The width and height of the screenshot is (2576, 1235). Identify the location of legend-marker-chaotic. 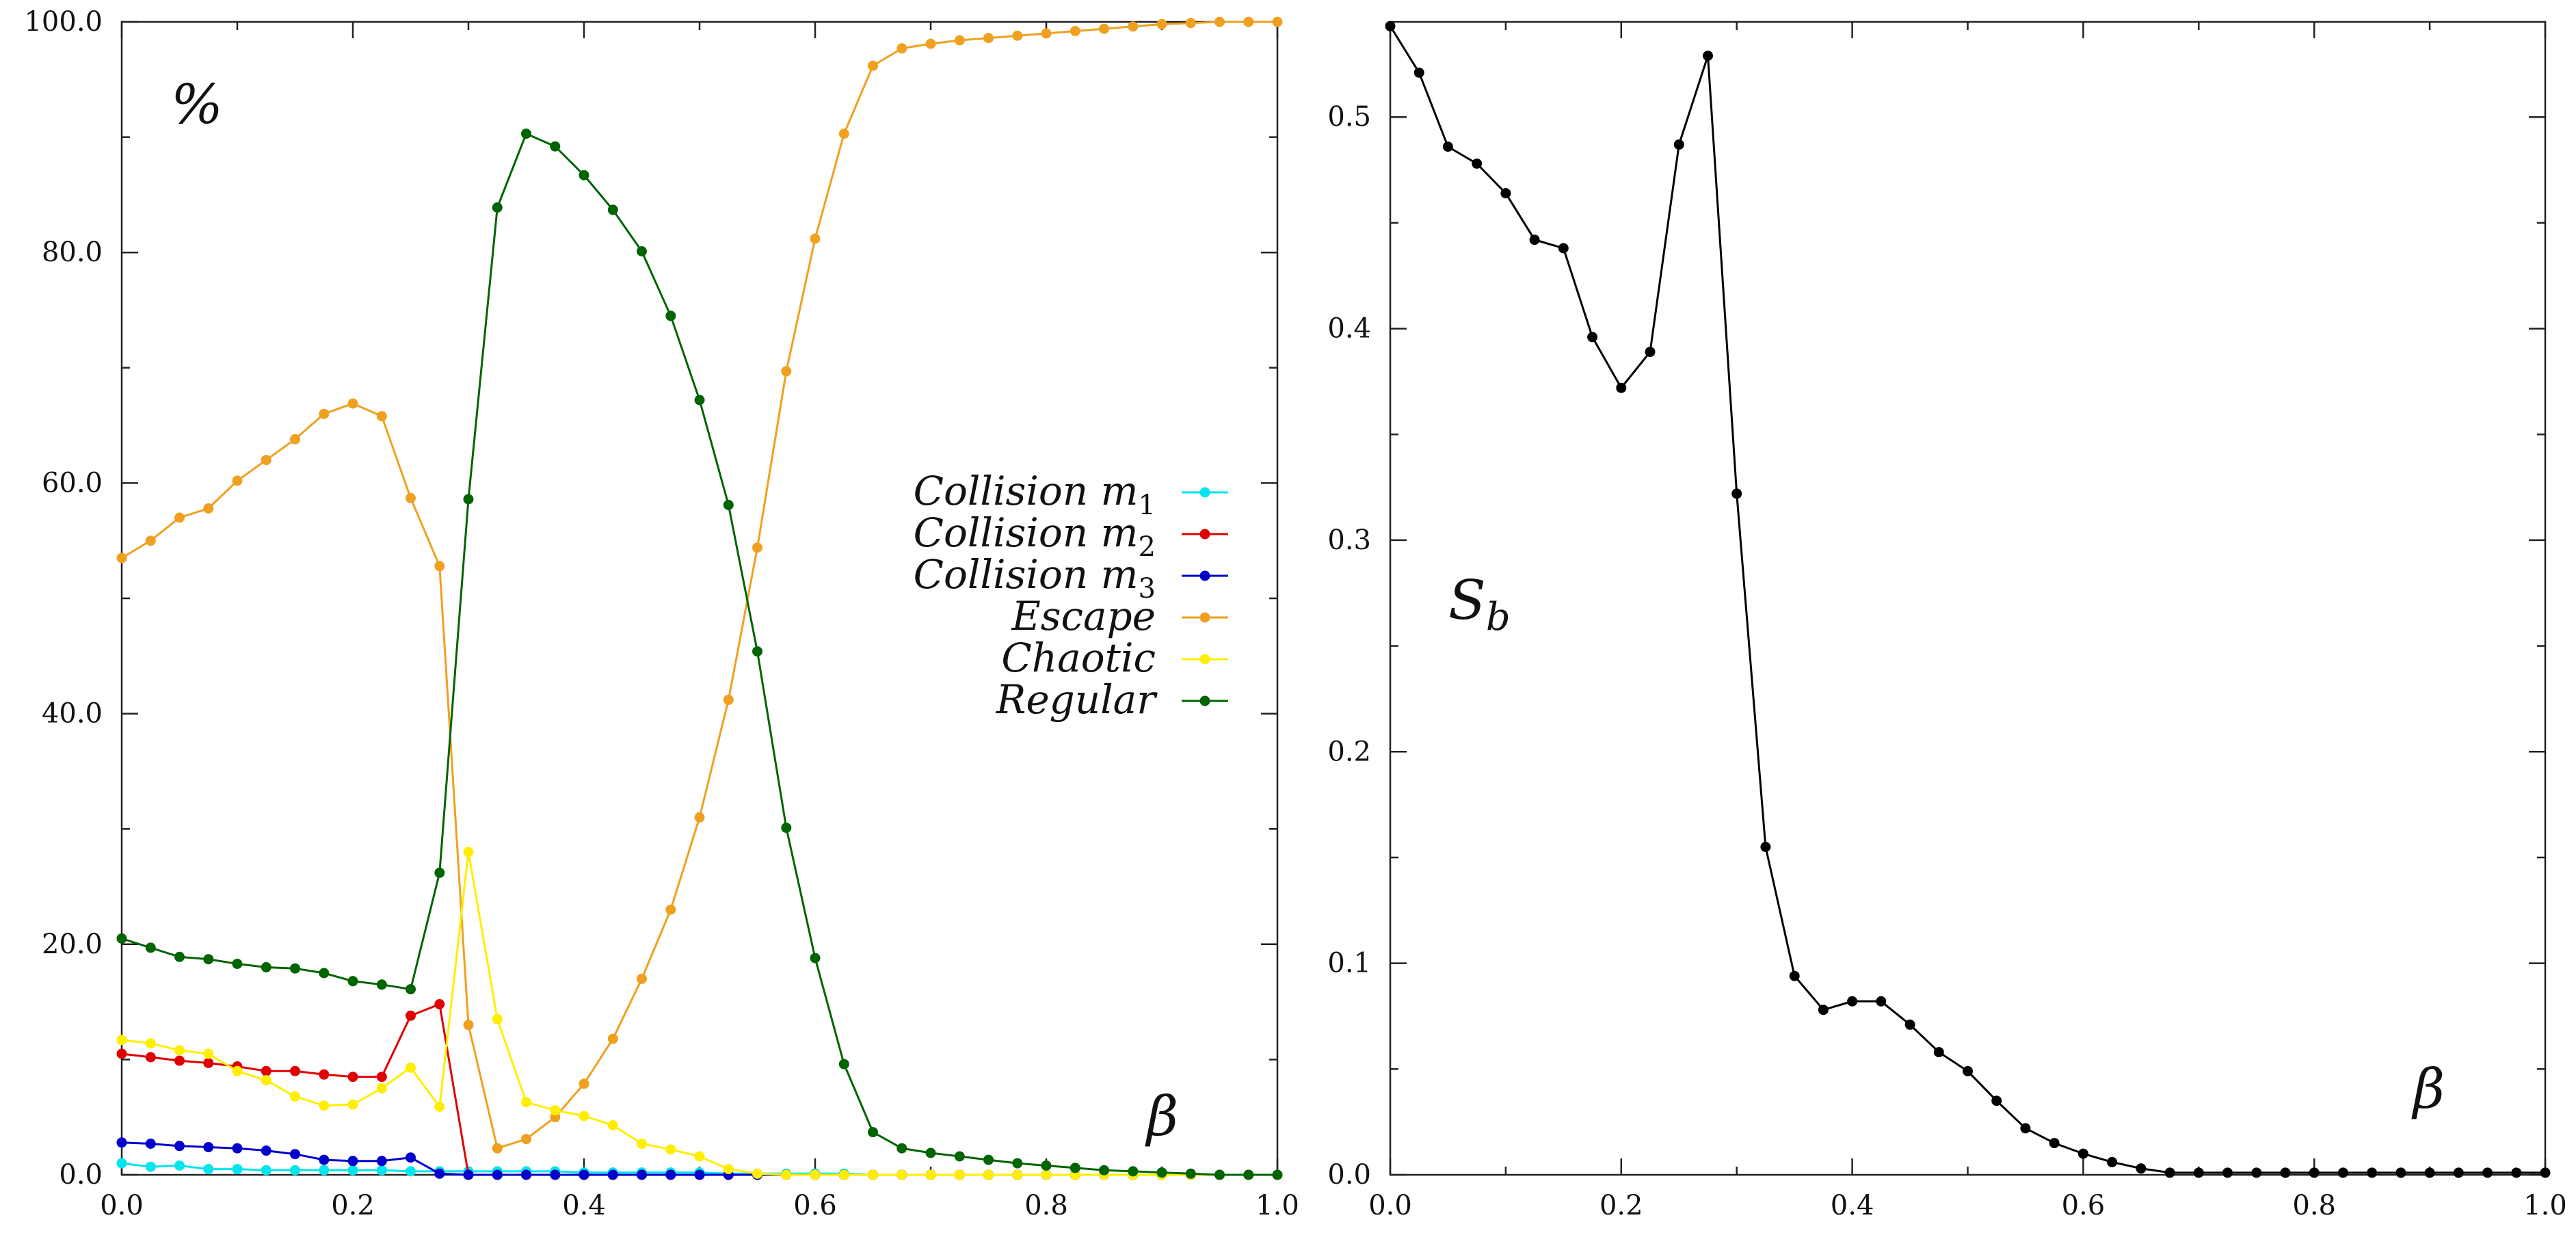
(1204, 659).